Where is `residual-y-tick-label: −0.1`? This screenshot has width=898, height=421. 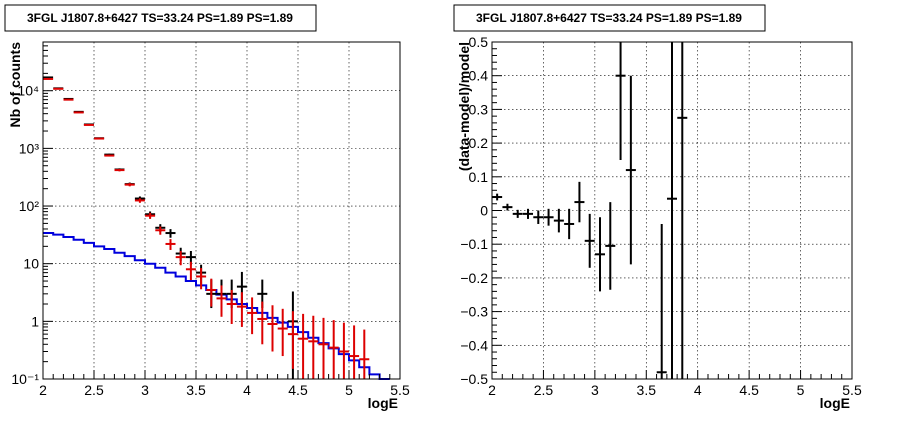
residual-y-tick-label: −0.1 is located at coordinates (474, 244).